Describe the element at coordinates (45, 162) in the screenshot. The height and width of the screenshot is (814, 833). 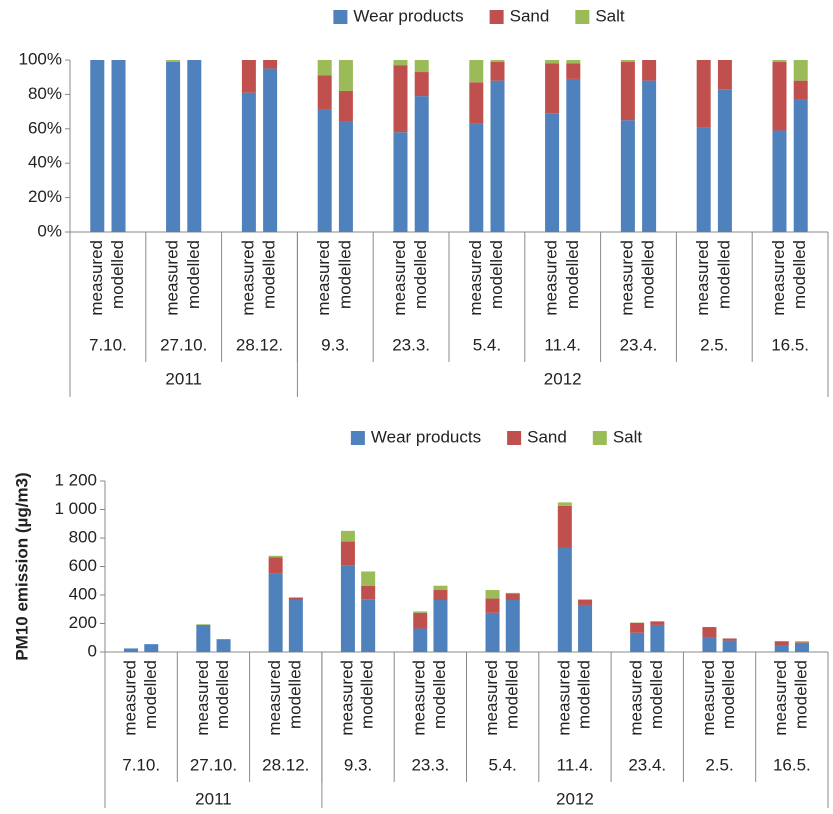
I see `y-tick-label: 40%` at that location.